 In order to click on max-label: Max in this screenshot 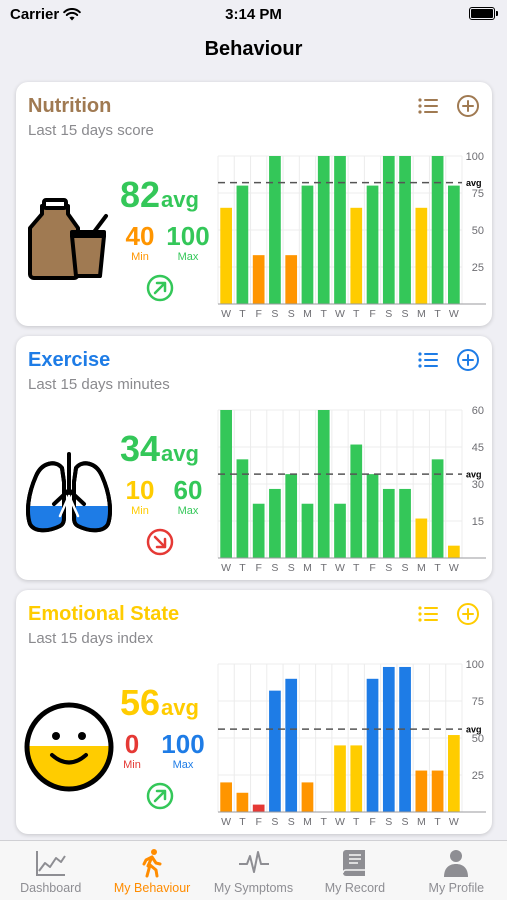, I will do `click(188, 511)`.